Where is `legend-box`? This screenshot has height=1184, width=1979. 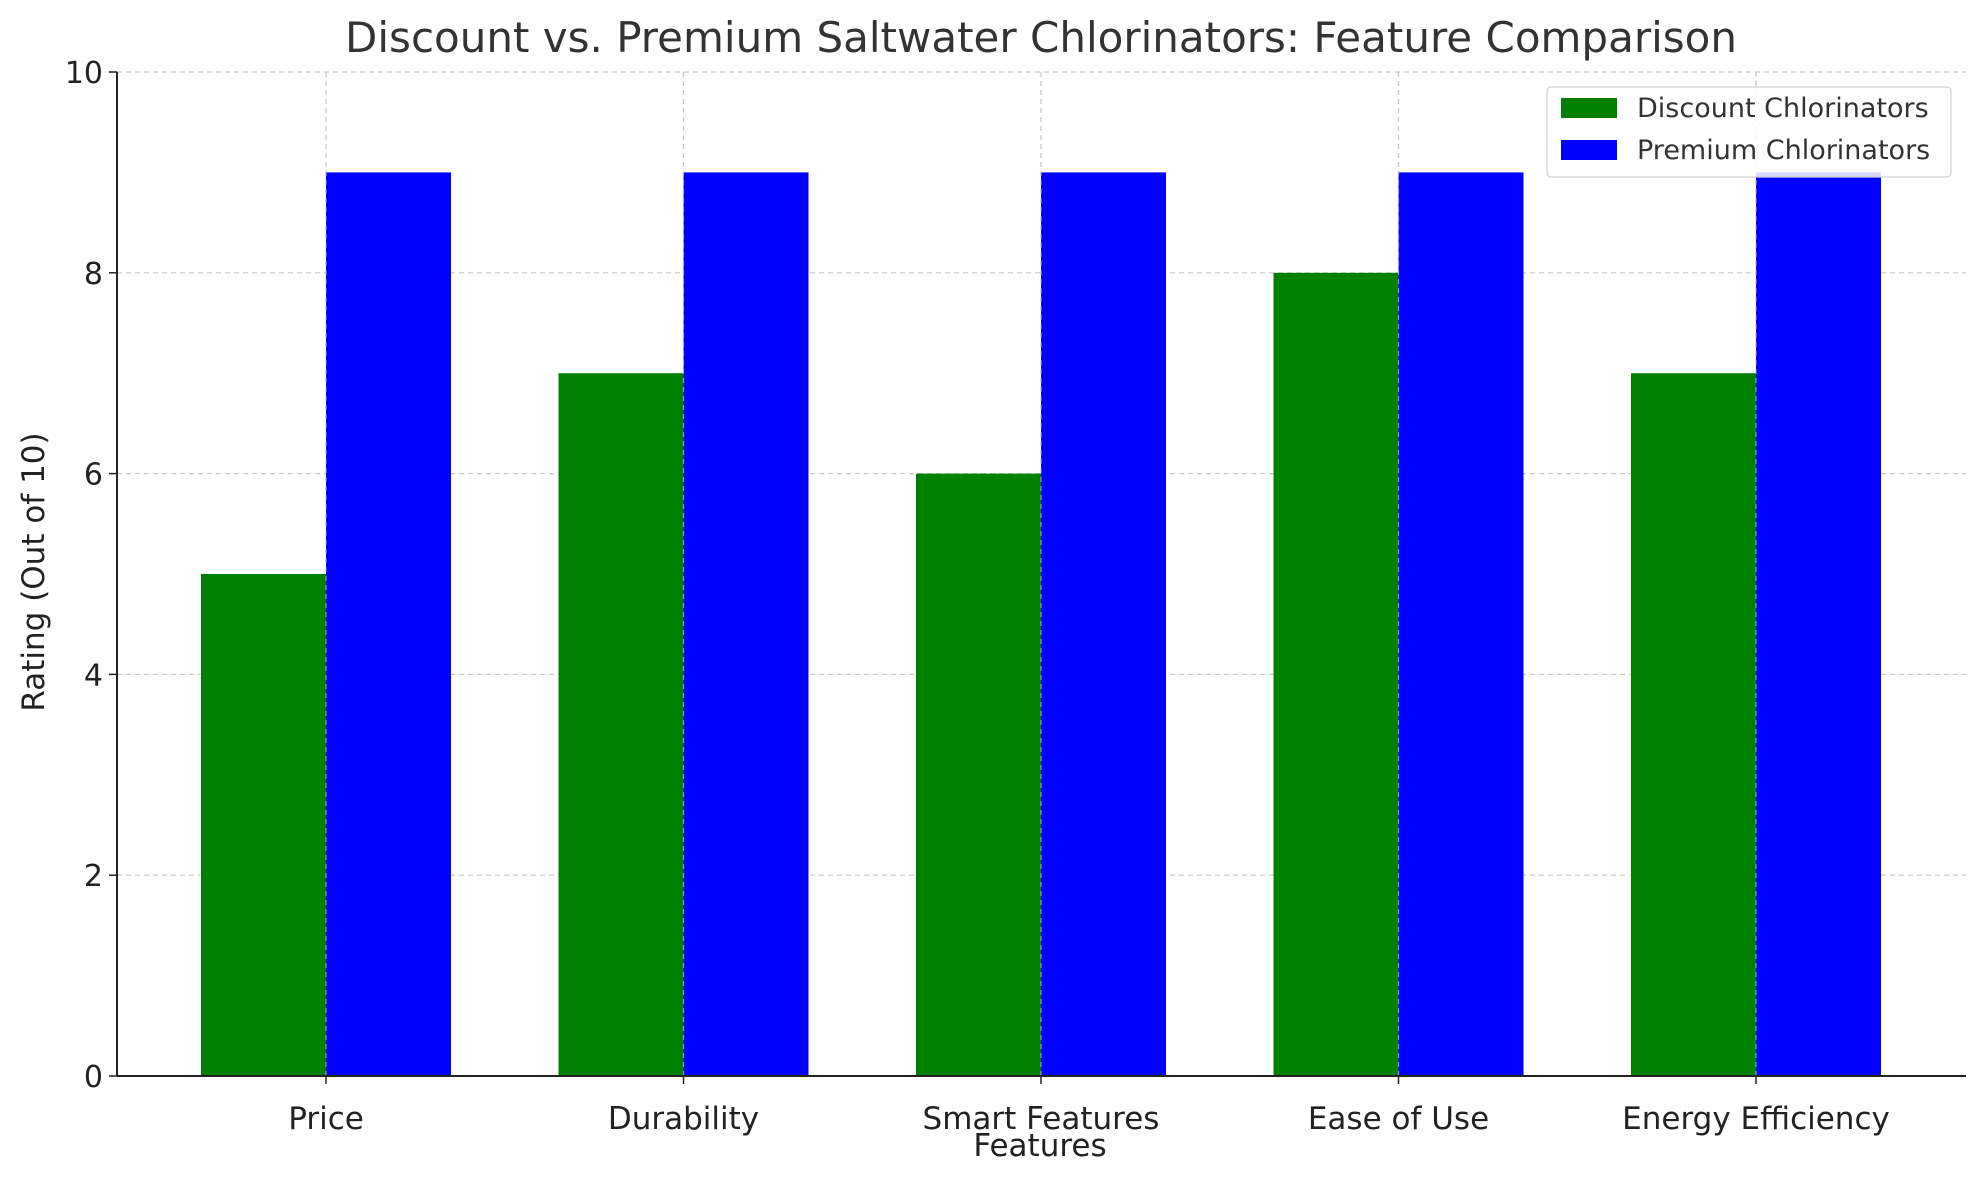 legend-box is located at coordinates (1749, 132).